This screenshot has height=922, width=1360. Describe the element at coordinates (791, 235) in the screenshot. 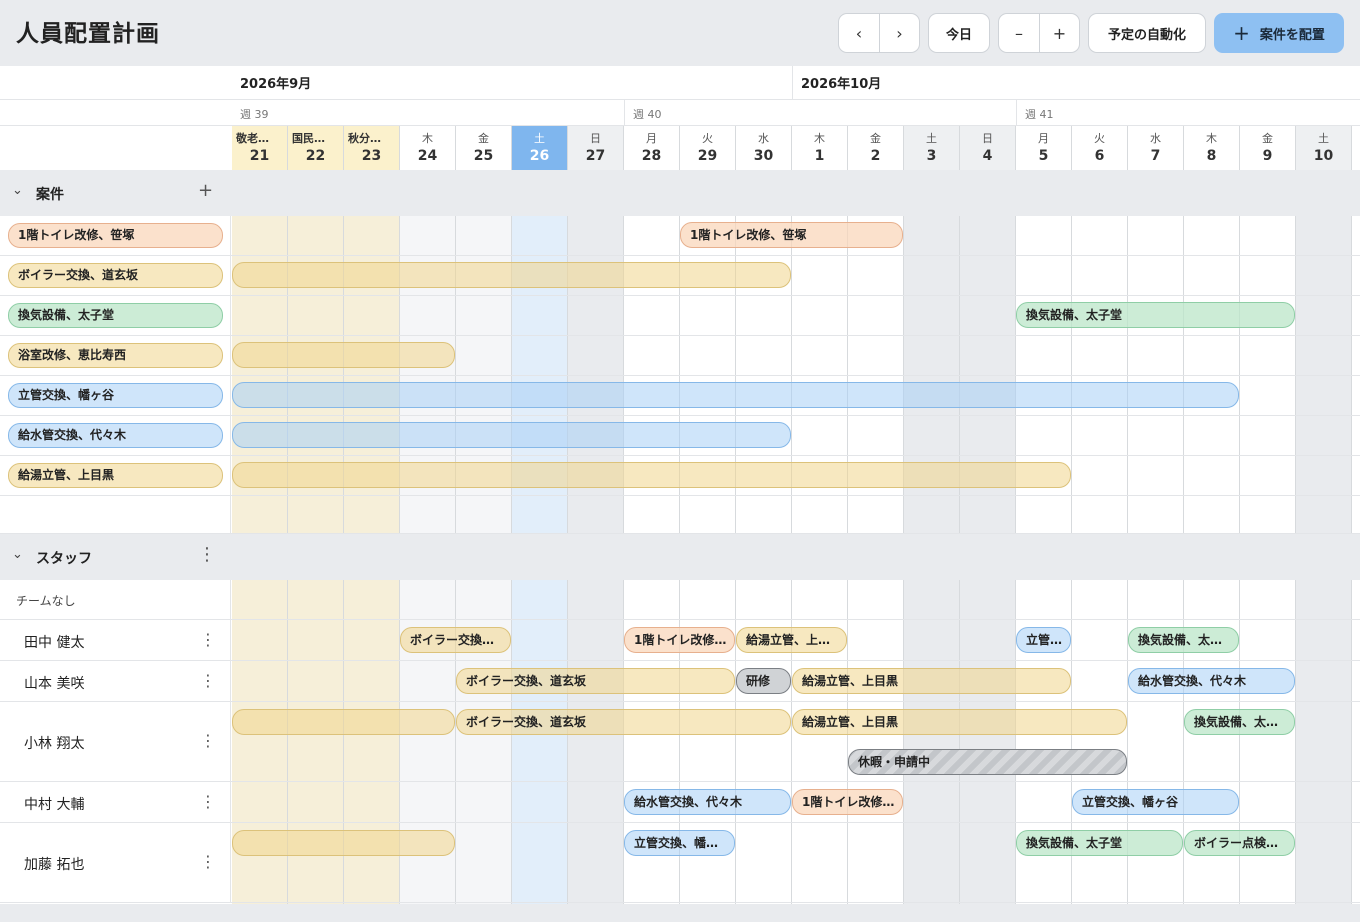

I see `schedule-bar: 1階トイレ改修、笹塚` at that location.